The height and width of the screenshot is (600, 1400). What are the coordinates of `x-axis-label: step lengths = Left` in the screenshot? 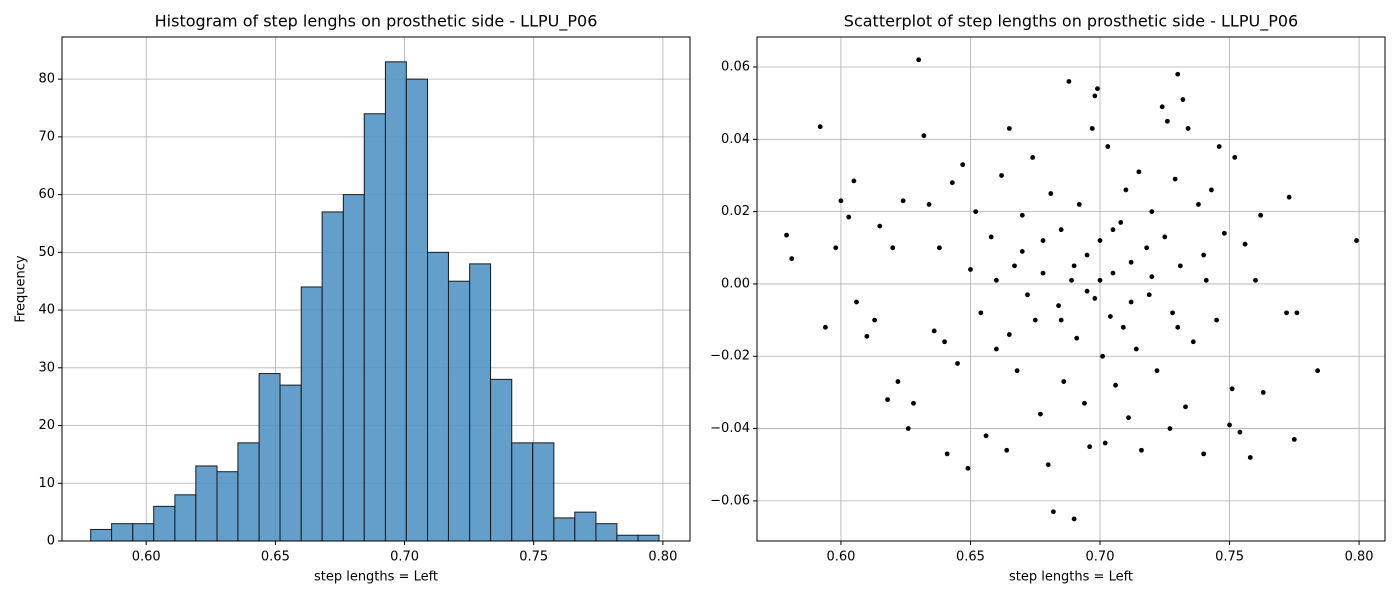 It's located at (376, 577).